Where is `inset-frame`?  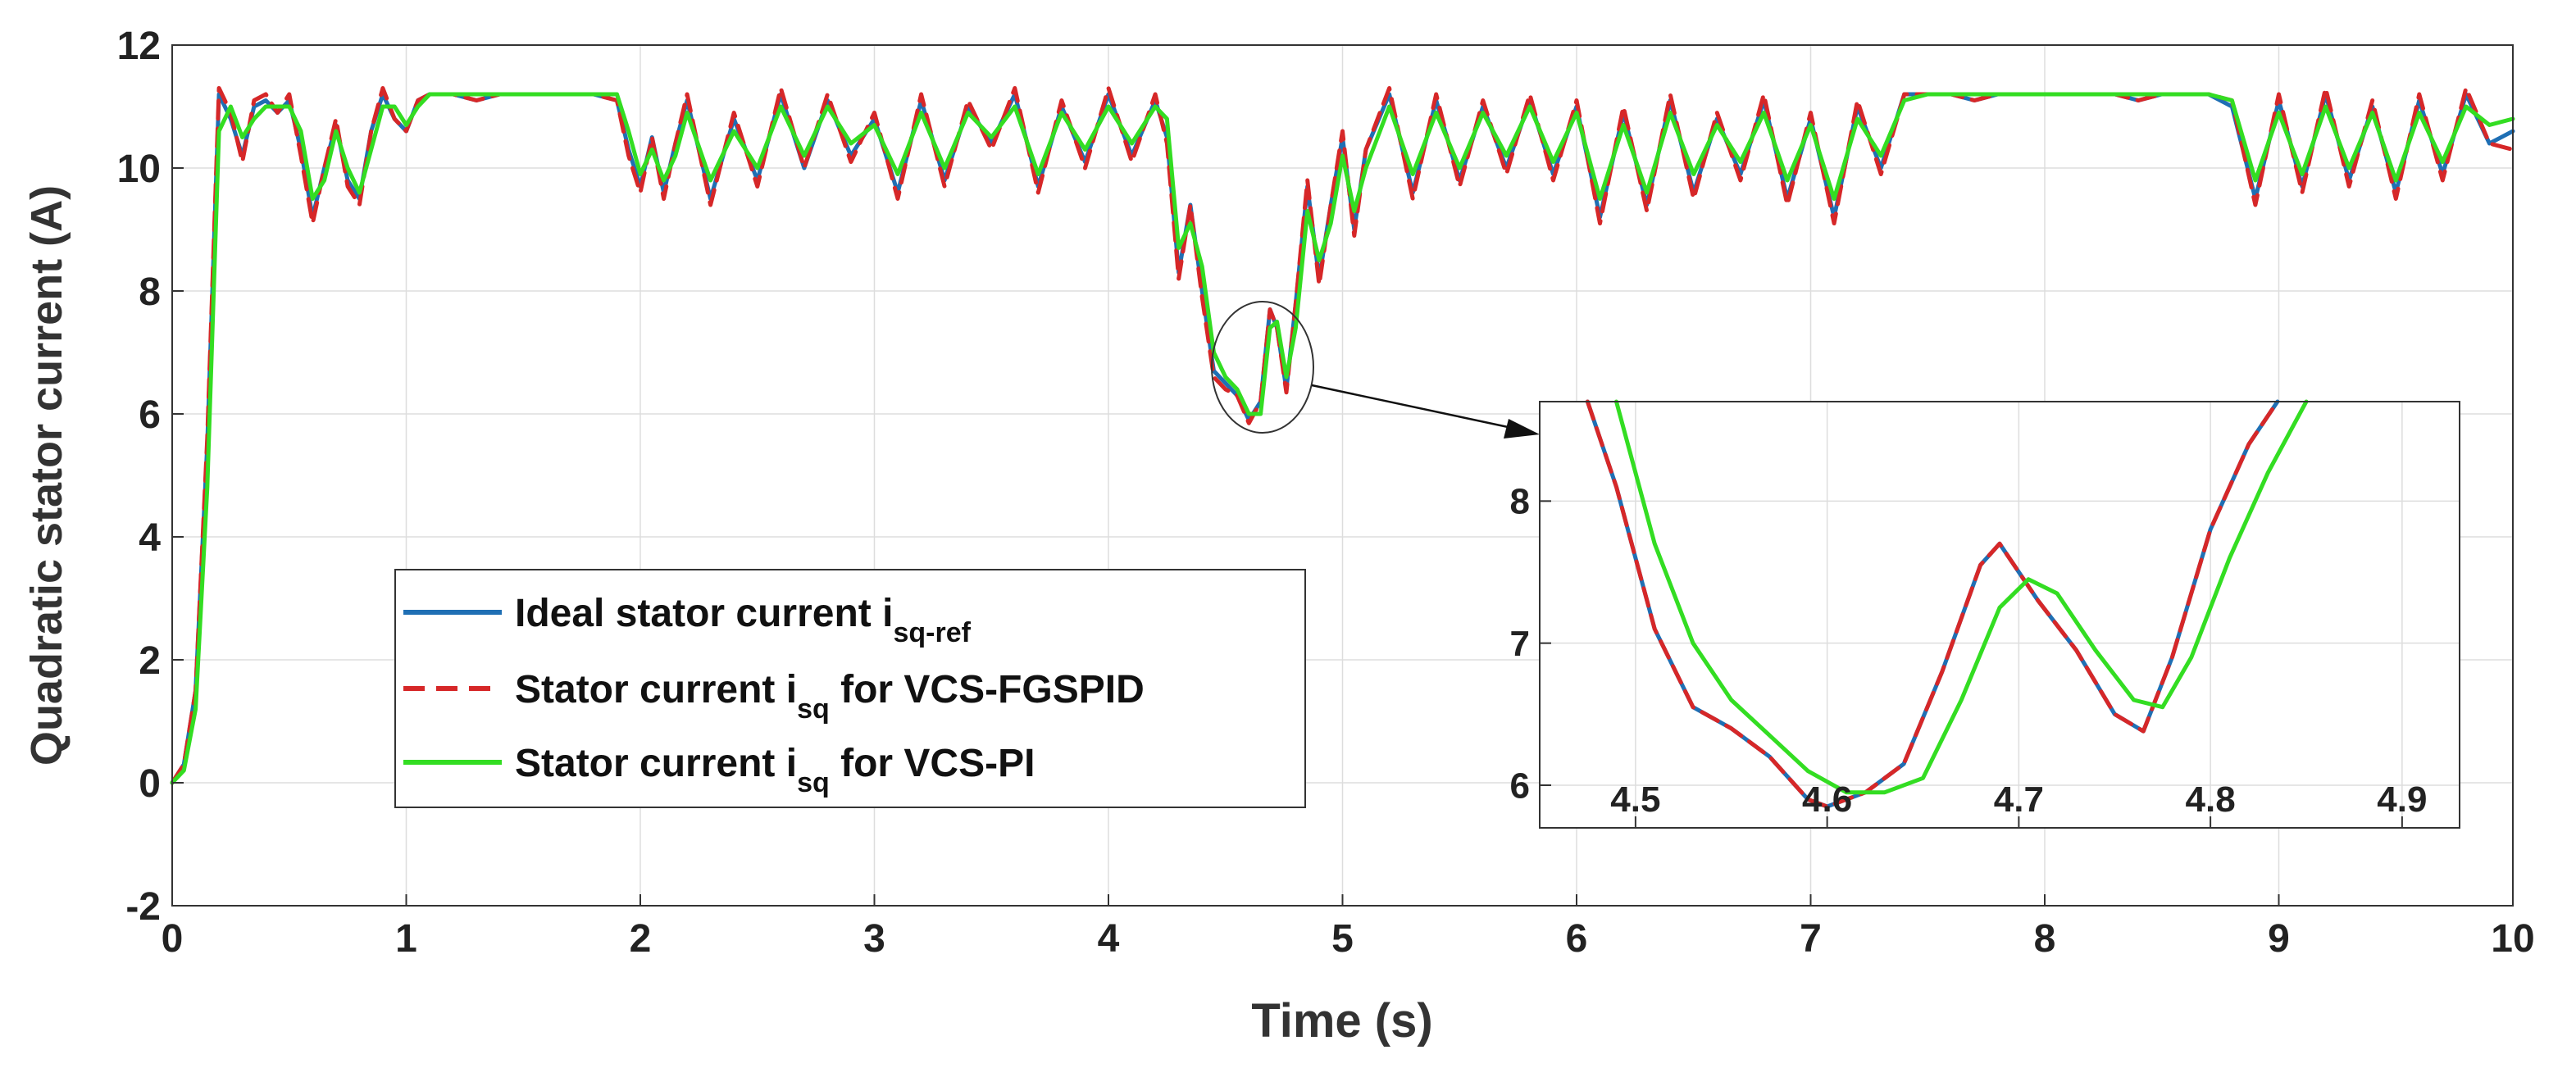 inset-frame is located at coordinates (2000, 615).